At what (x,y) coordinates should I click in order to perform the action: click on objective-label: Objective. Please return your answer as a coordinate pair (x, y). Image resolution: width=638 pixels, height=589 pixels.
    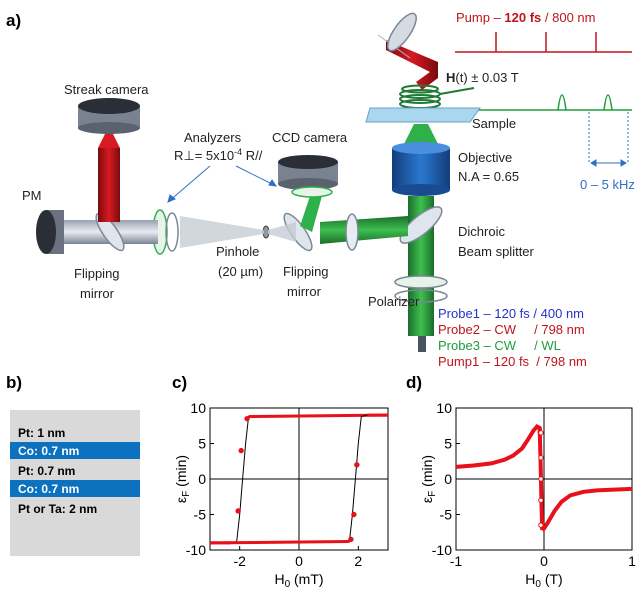
    Looking at the image, I should click on (485, 157).